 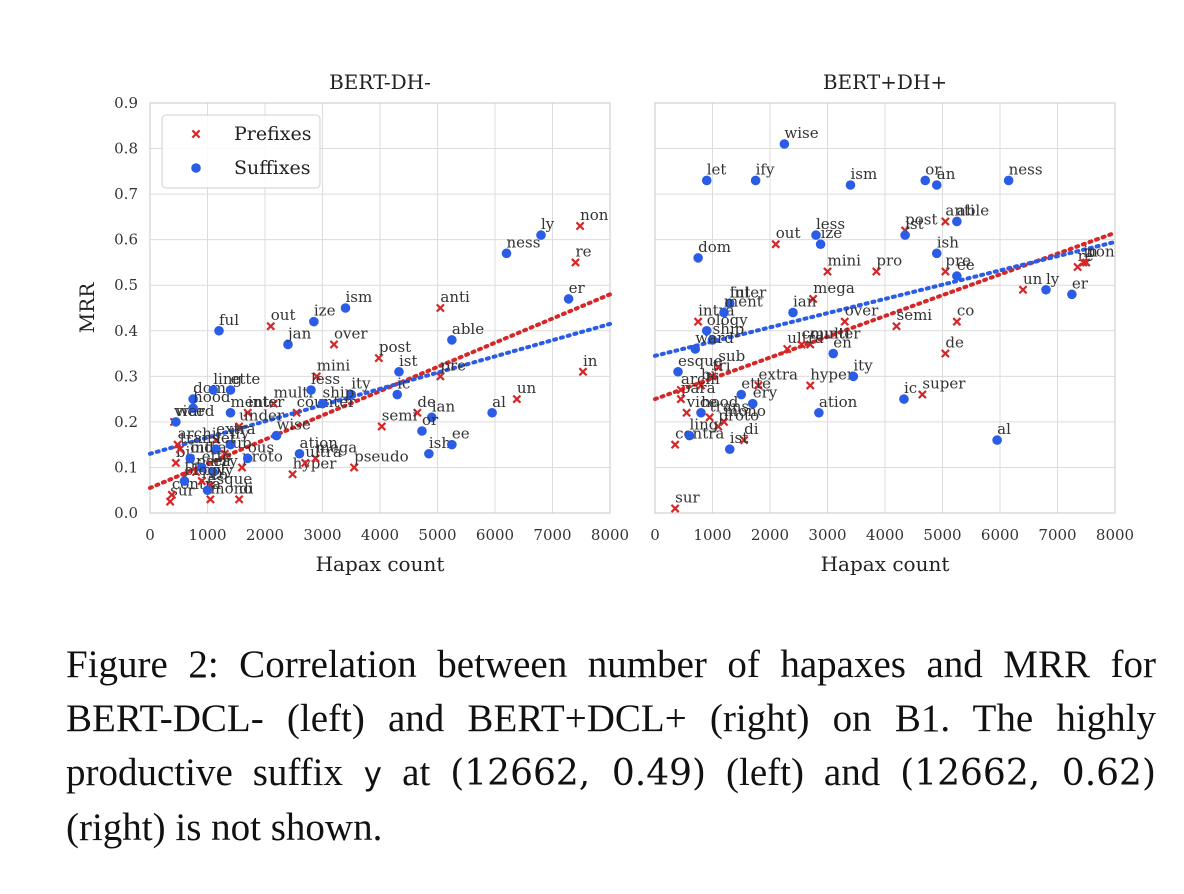 I want to click on point-label: ly, so click(x=548, y=224).